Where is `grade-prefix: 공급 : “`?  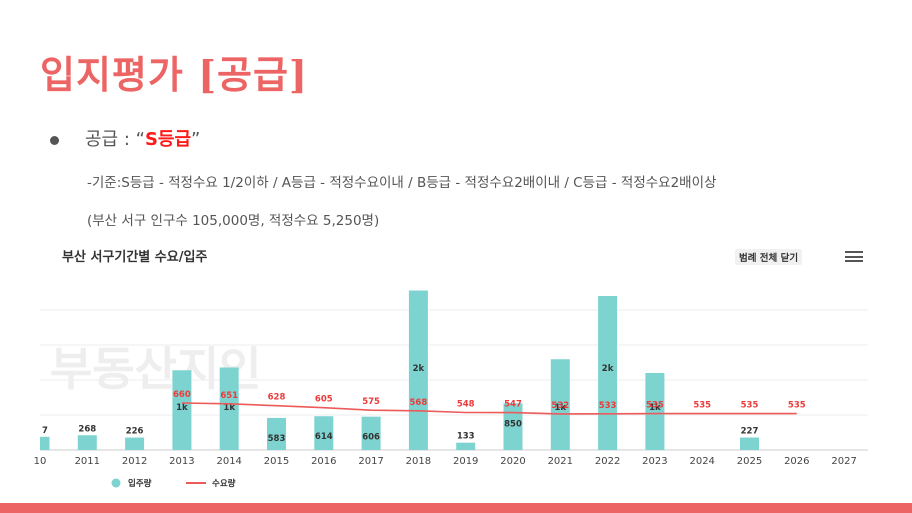
grade-prefix: 공급 : “ is located at coordinates (115, 139).